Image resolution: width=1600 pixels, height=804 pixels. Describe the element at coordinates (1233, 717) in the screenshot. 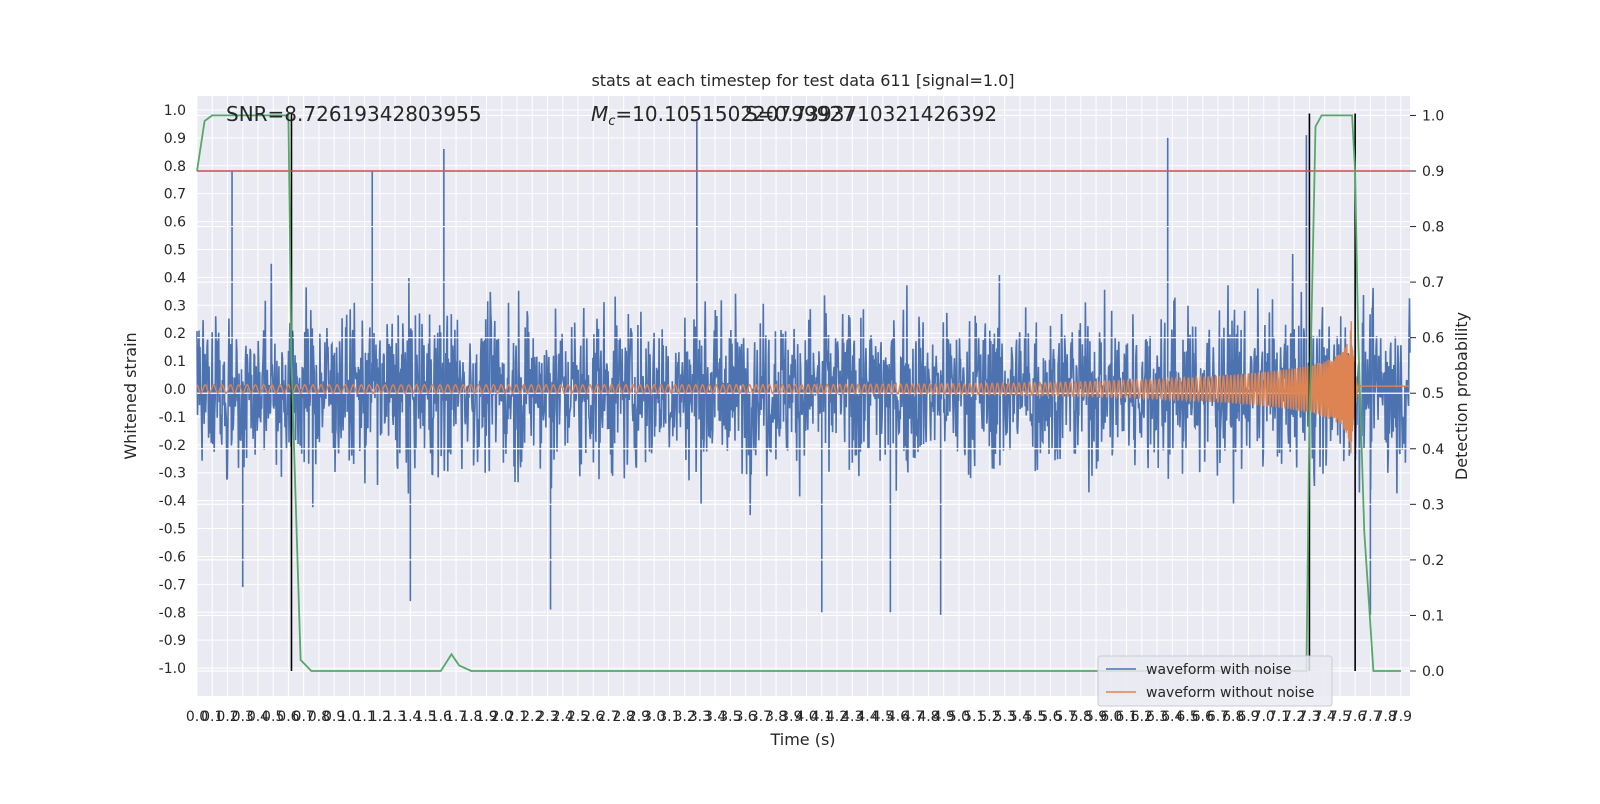

I see `x-tick-label: 6.8` at that location.